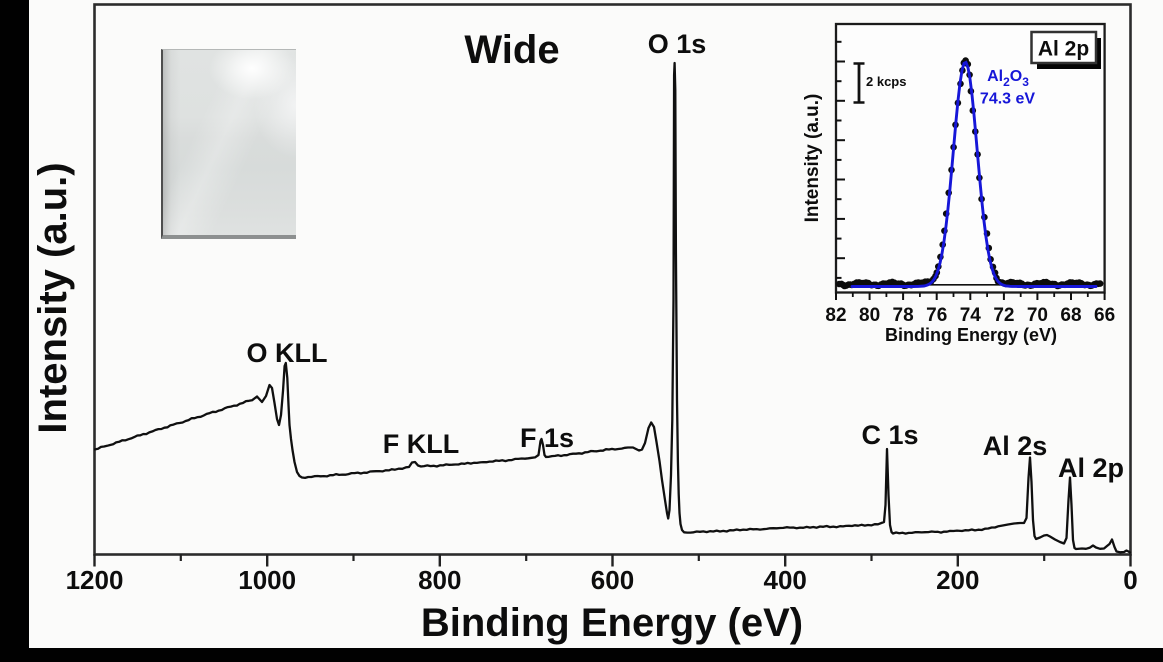 The width and height of the screenshot is (1163, 662). Describe the element at coordinates (439, 580) in the screenshot. I see `svg-text: 800` at that location.